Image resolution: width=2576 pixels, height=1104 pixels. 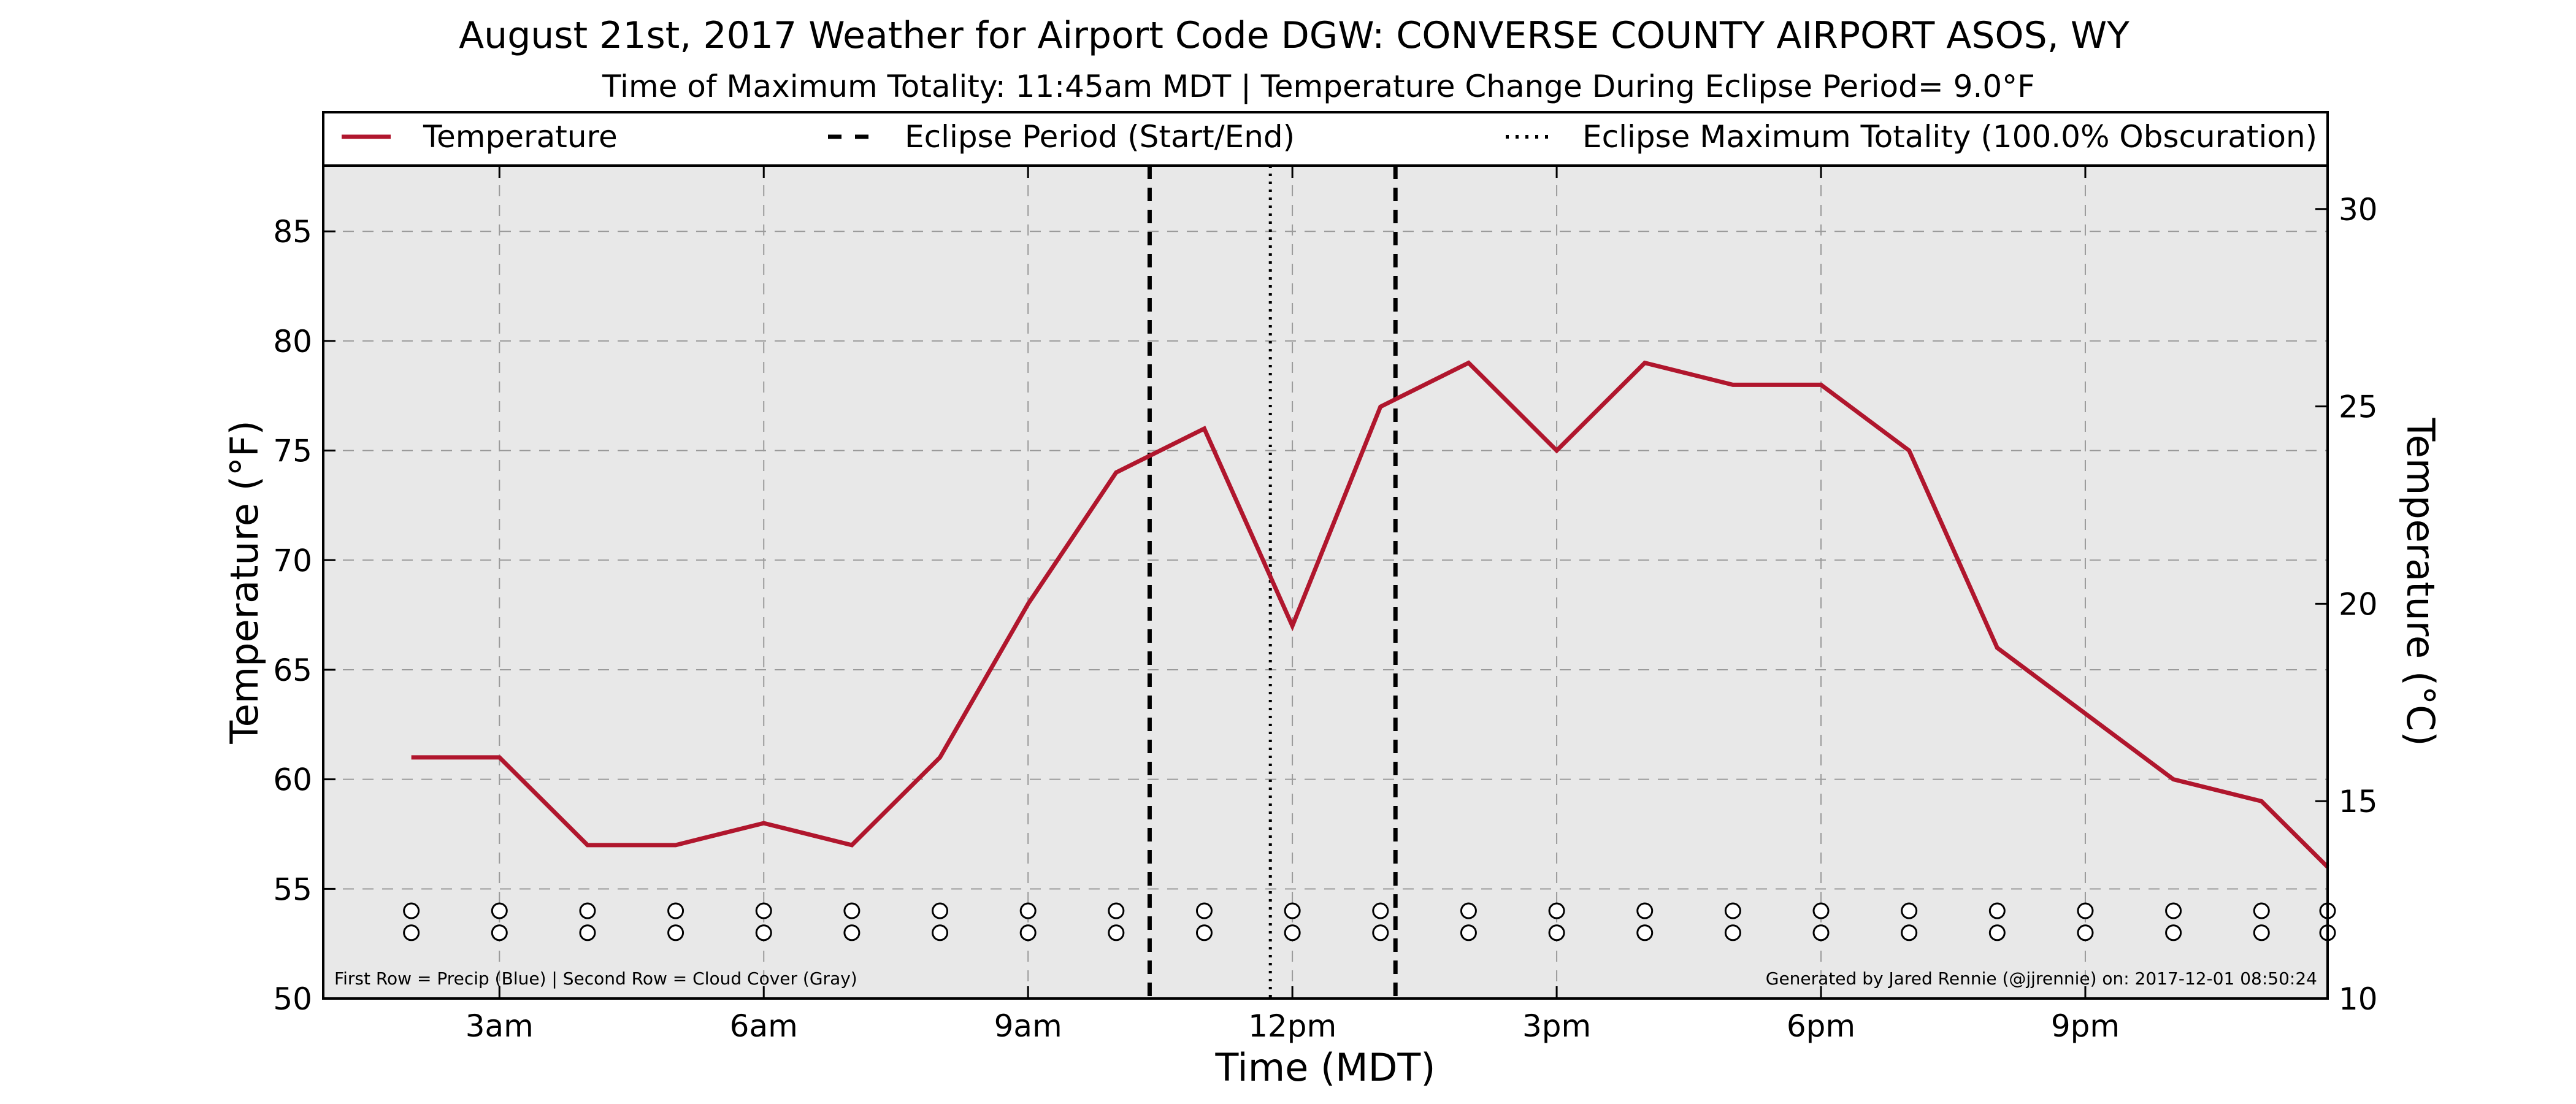 What do you see at coordinates (244, 582) in the screenshot?
I see `y-axis-label: Temperature (°F)` at bounding box center [244, 582].